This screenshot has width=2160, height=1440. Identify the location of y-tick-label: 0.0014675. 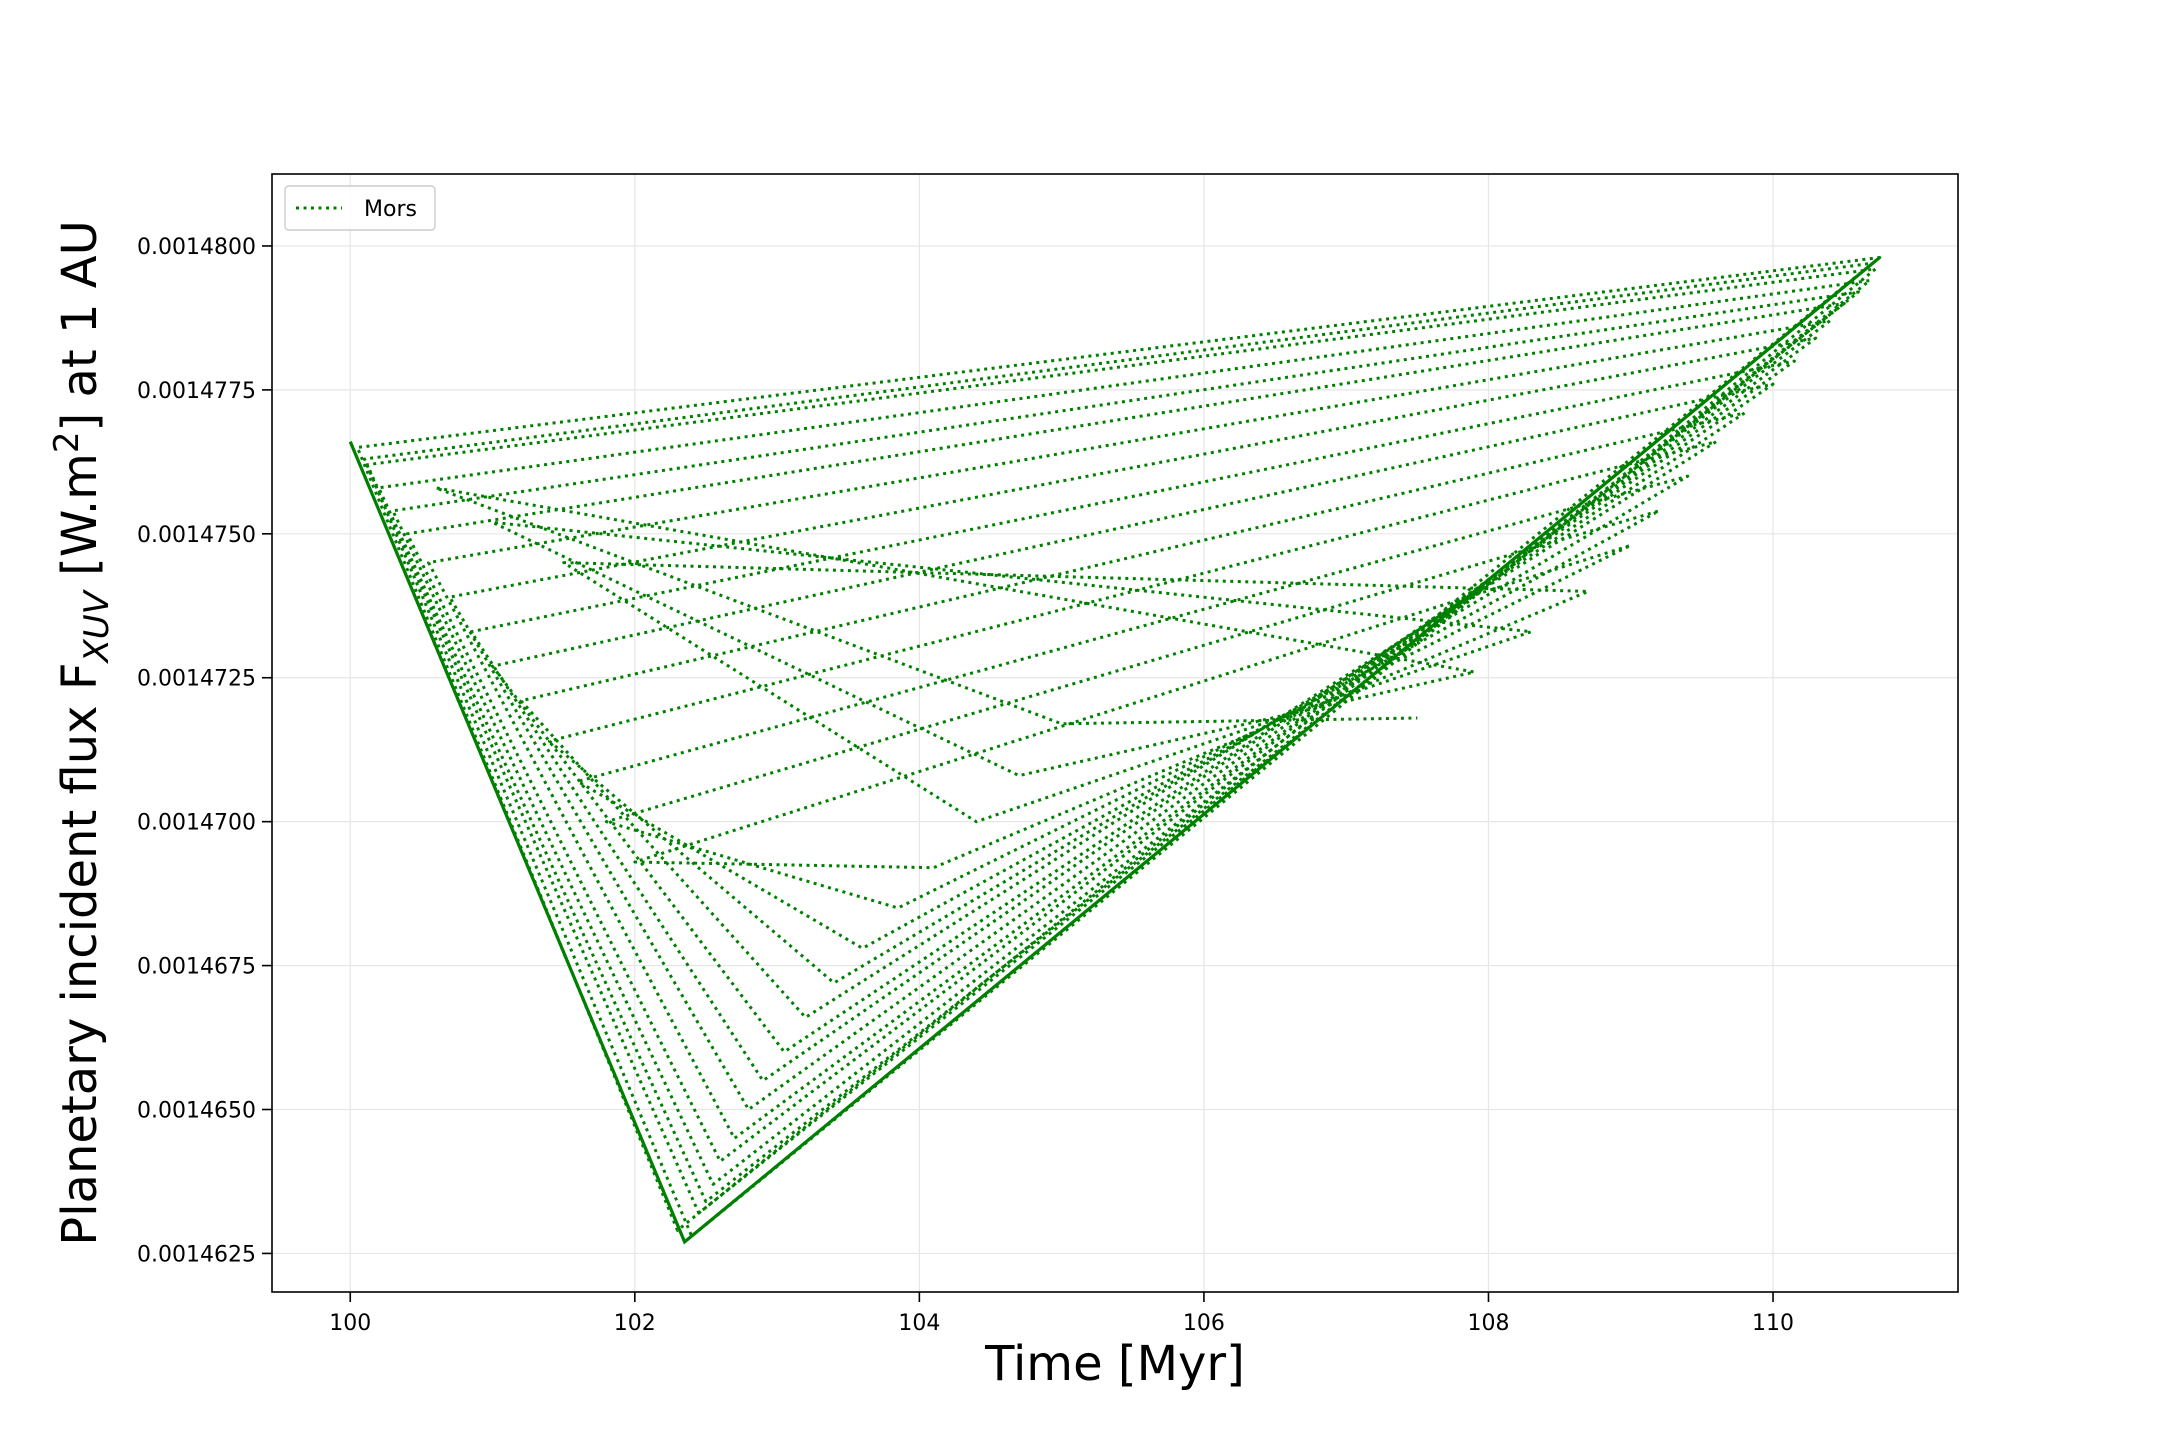
(196, 967).